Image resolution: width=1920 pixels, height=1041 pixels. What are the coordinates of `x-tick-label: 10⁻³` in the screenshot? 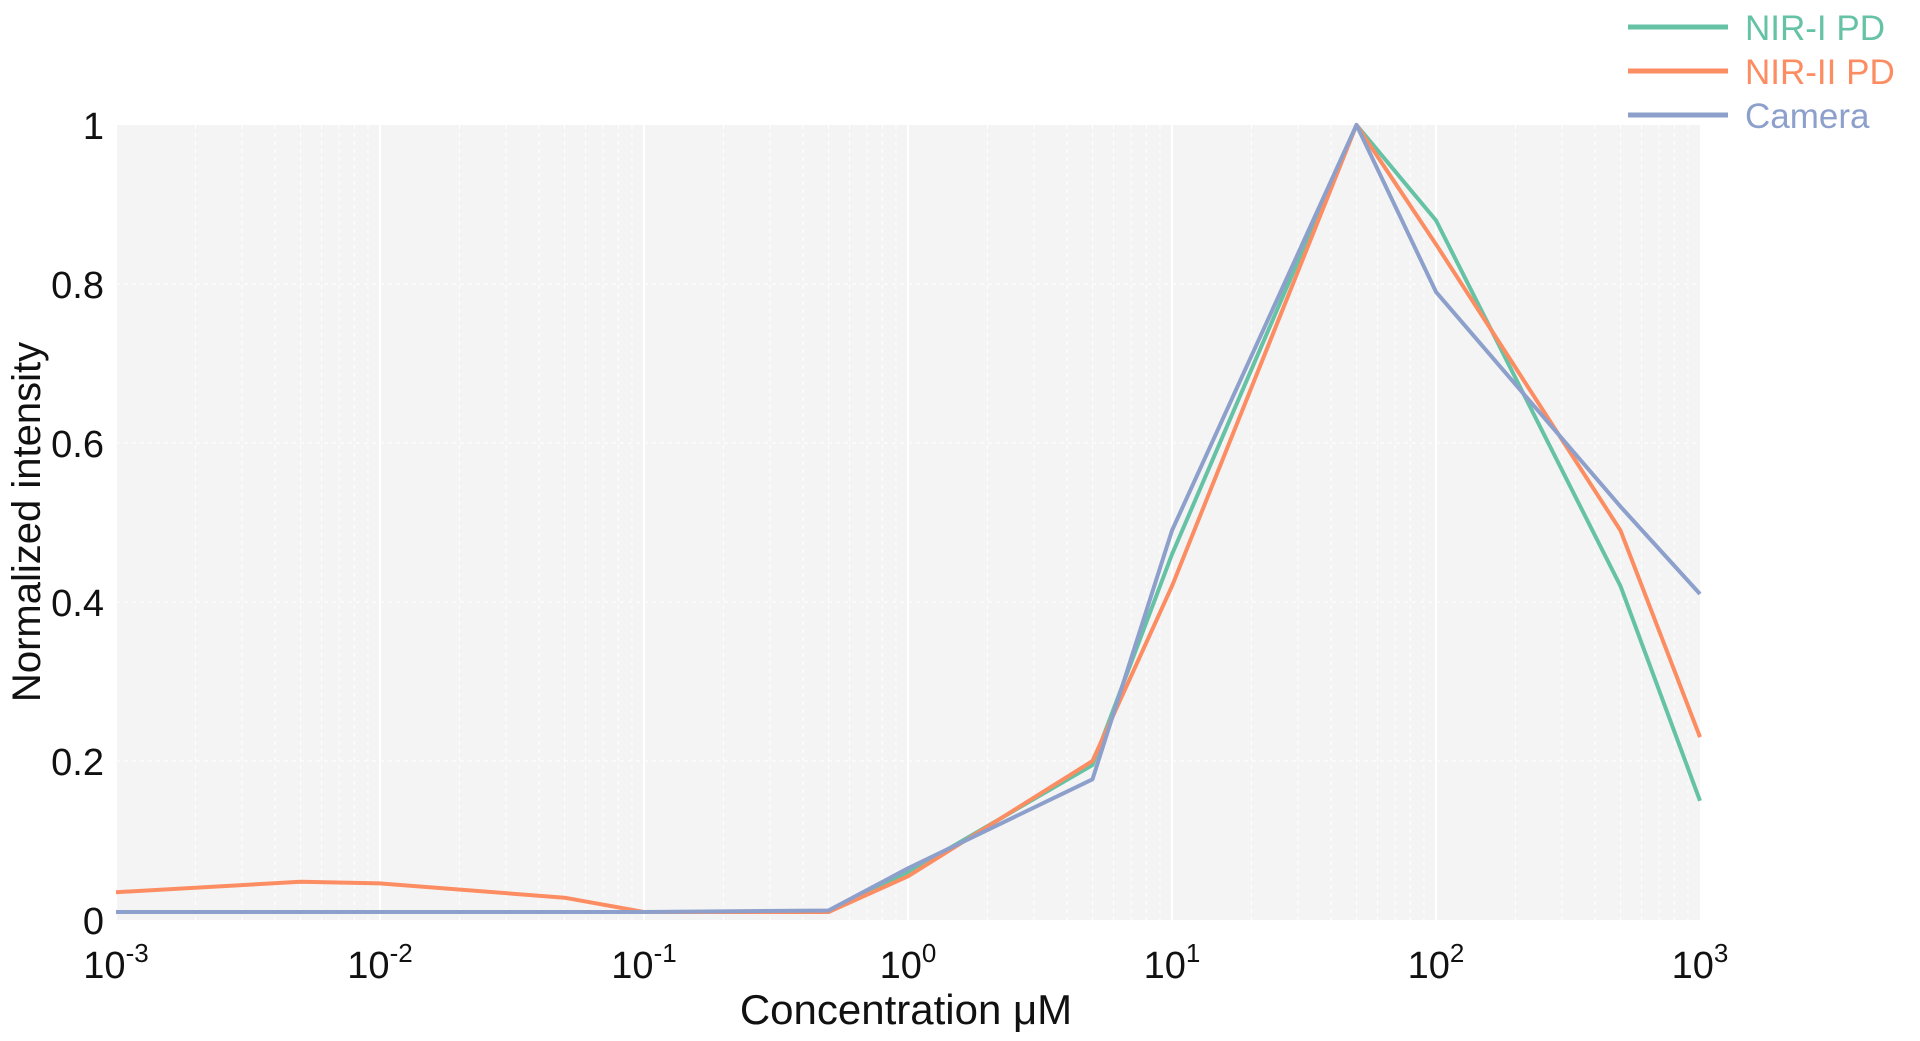 It's located at (115, 962).